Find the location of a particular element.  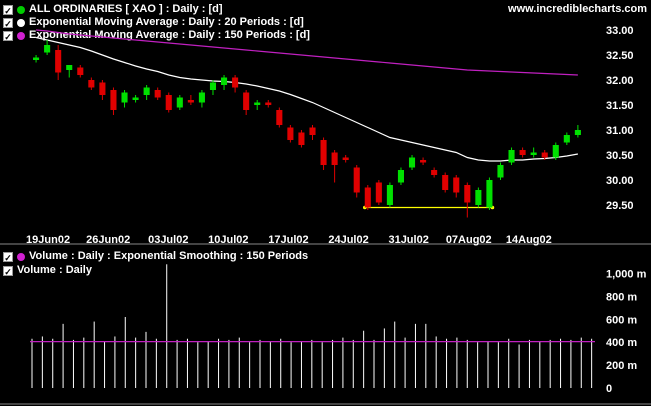

price-y-tick-label: 32.00 is located at coordinates (620, 81).